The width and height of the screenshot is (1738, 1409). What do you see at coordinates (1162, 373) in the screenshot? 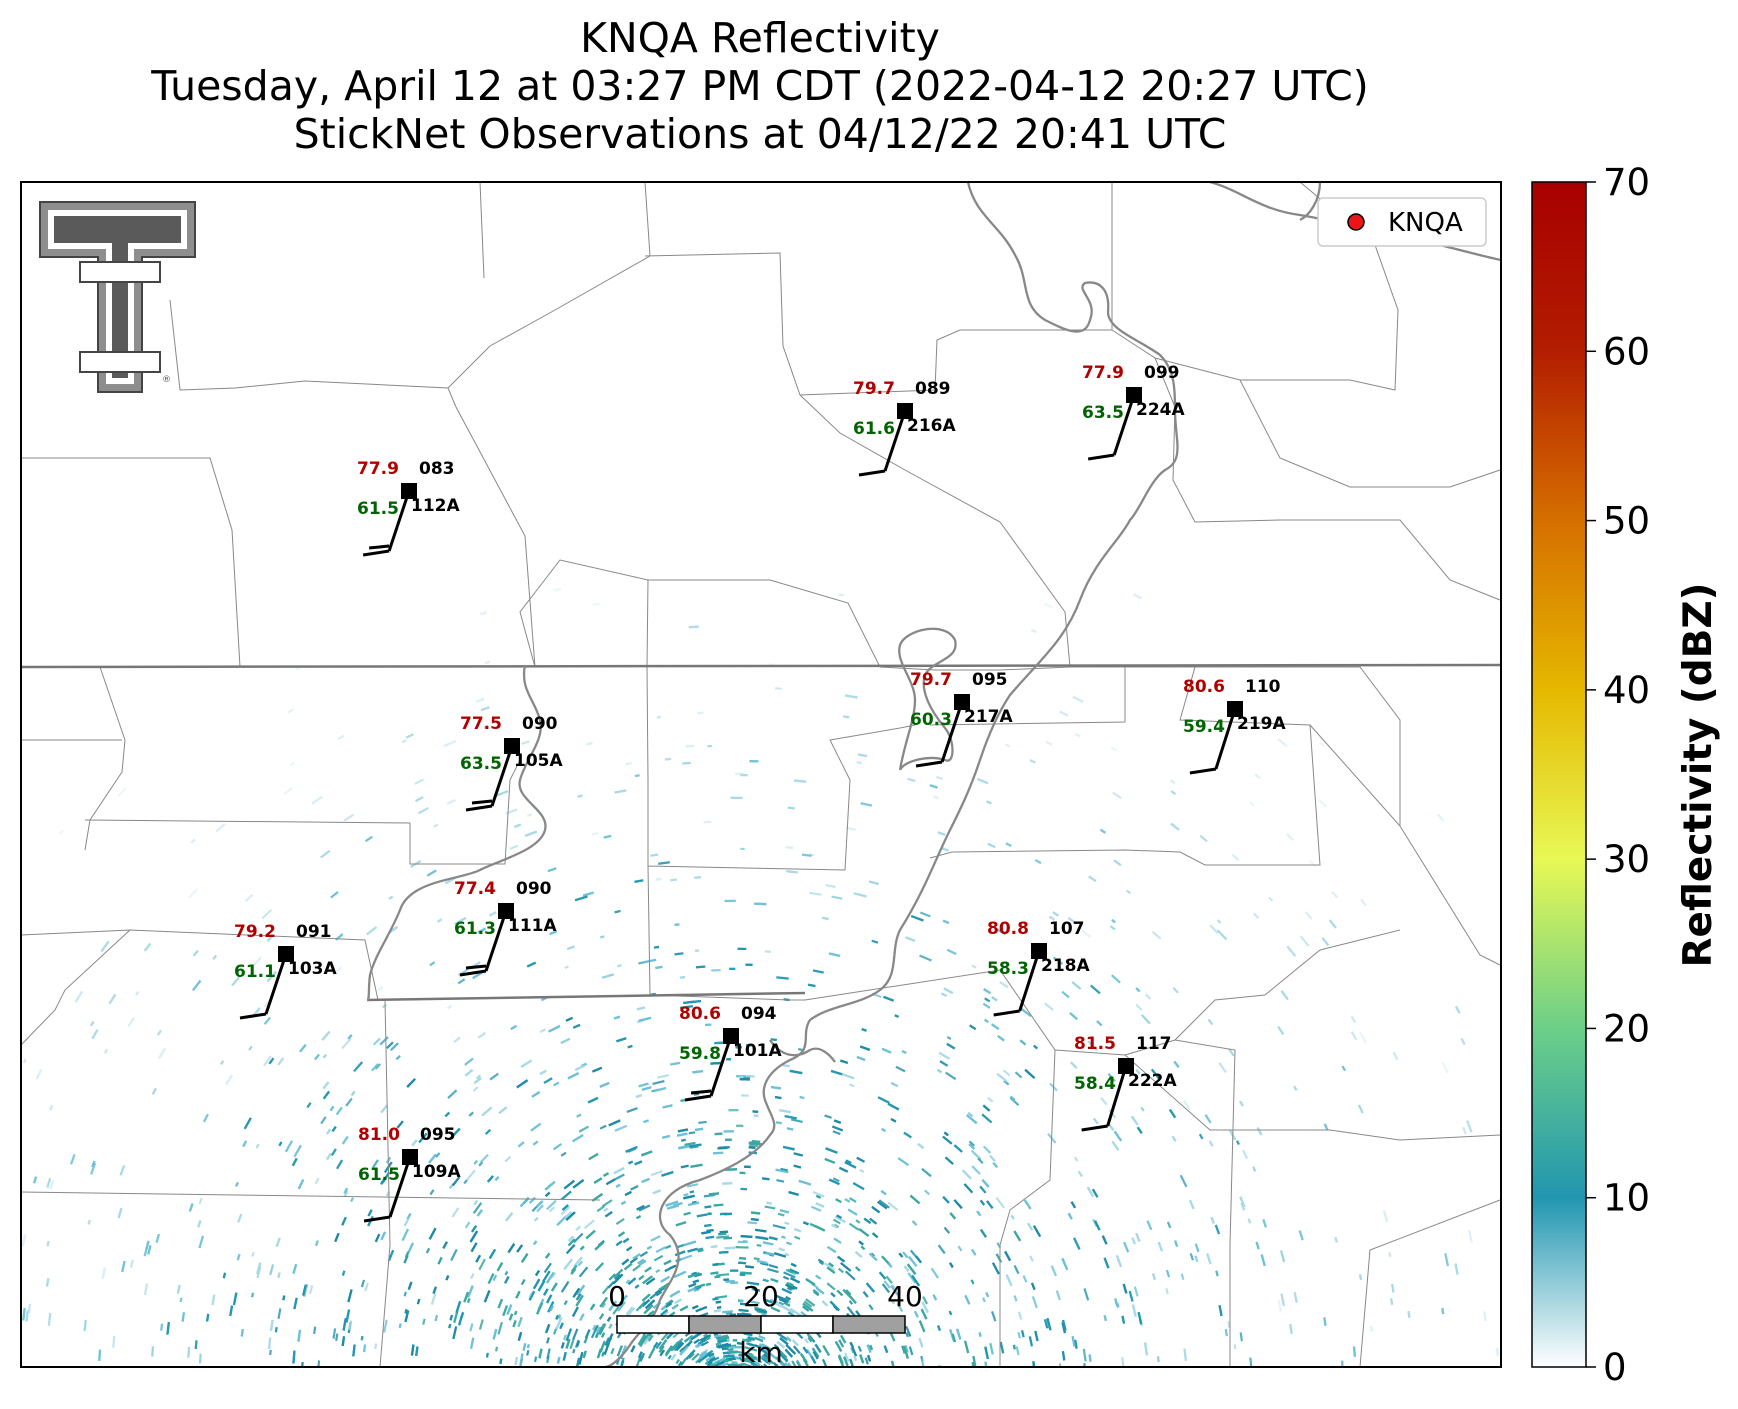
I see `station-wind-direction: 099` at bounding box center [1162, 373].